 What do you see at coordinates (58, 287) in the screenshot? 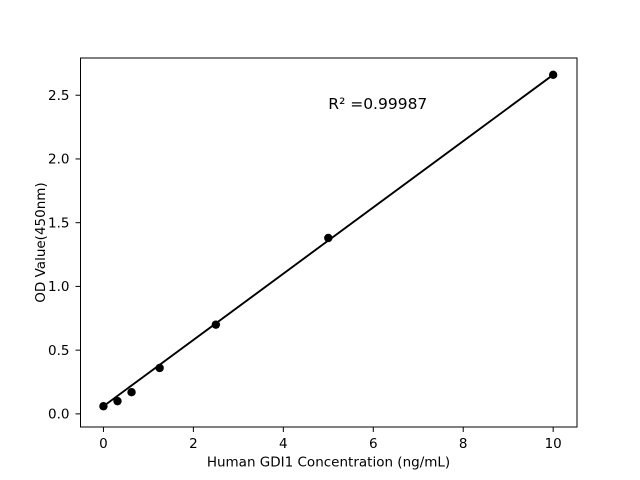
I see `y-tick-label: 1.0` at bounding box center [58, 287].